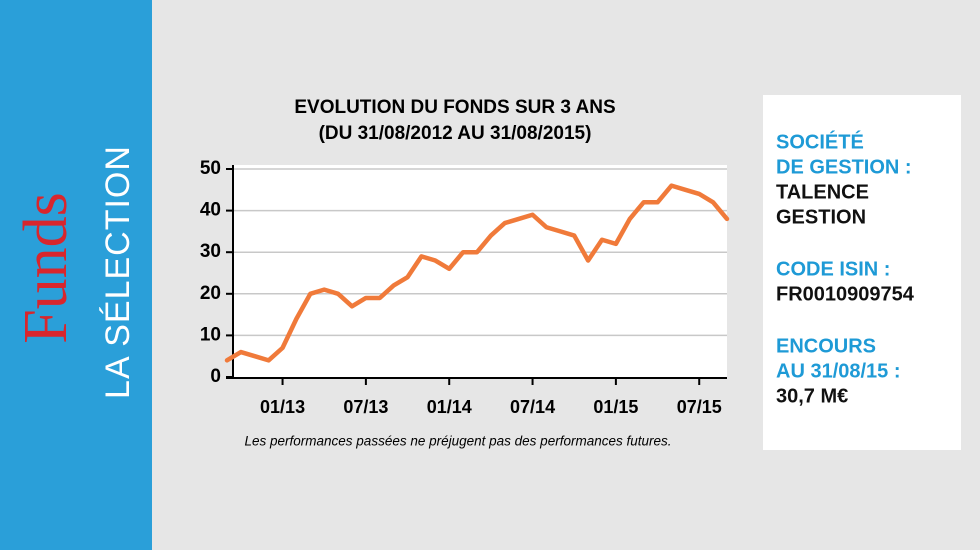 Image resolution: width=980 pixels, height=555 pixels. Describe the element at coordinates (118, 272) in the screenshot. I see `sidebar-subtitle: LA SÉLECTION` at that location.